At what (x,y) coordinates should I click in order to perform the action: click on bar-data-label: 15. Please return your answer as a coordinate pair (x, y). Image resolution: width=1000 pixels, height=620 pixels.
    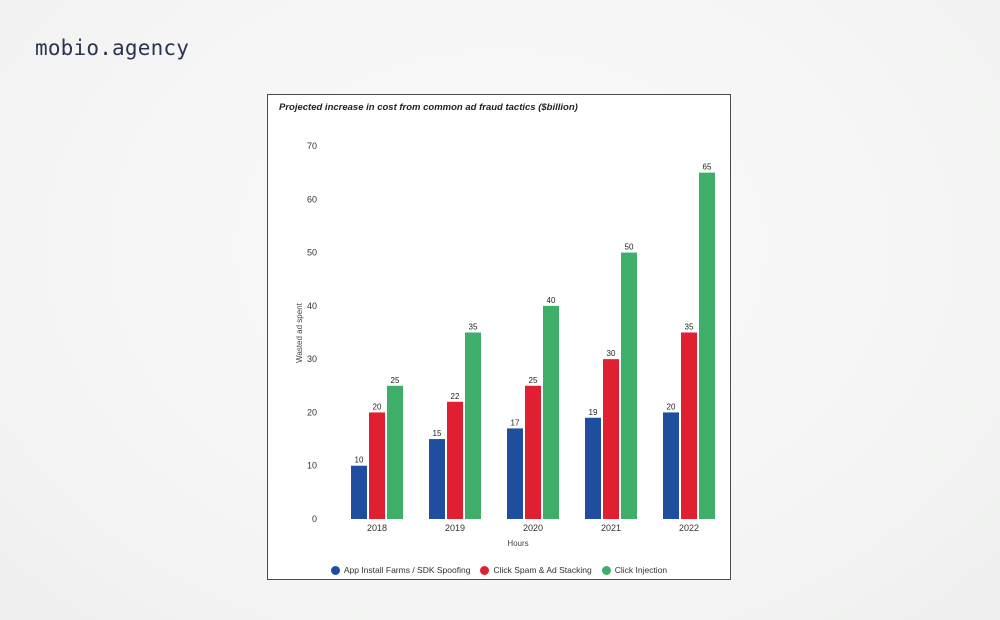
    Looking at the image, I should click on (437, 433).